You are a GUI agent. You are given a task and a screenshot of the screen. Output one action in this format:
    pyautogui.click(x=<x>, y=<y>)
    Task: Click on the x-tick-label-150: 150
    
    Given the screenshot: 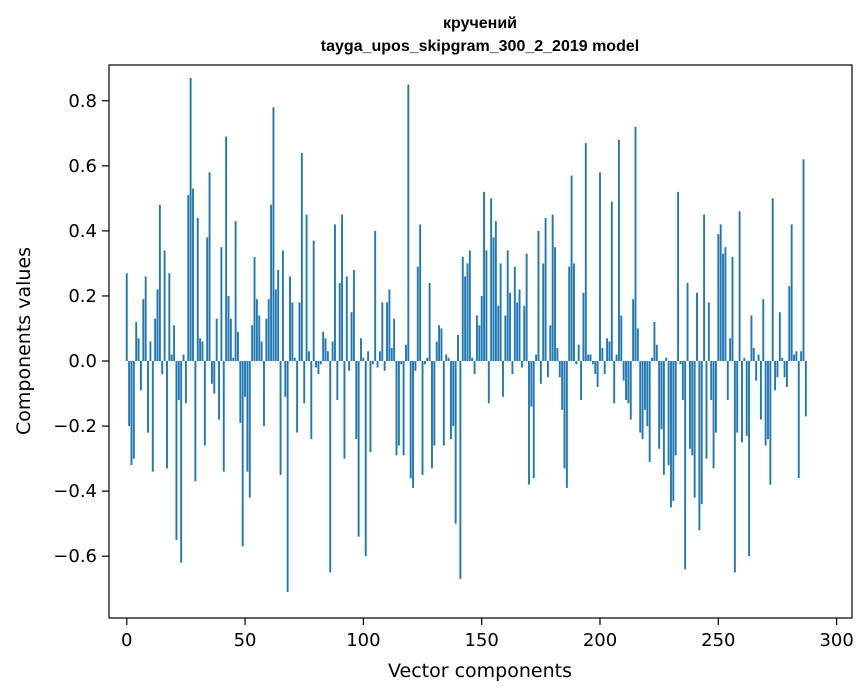 What is the action you would take?
    pyautogui.click(x=482, y=640)
    